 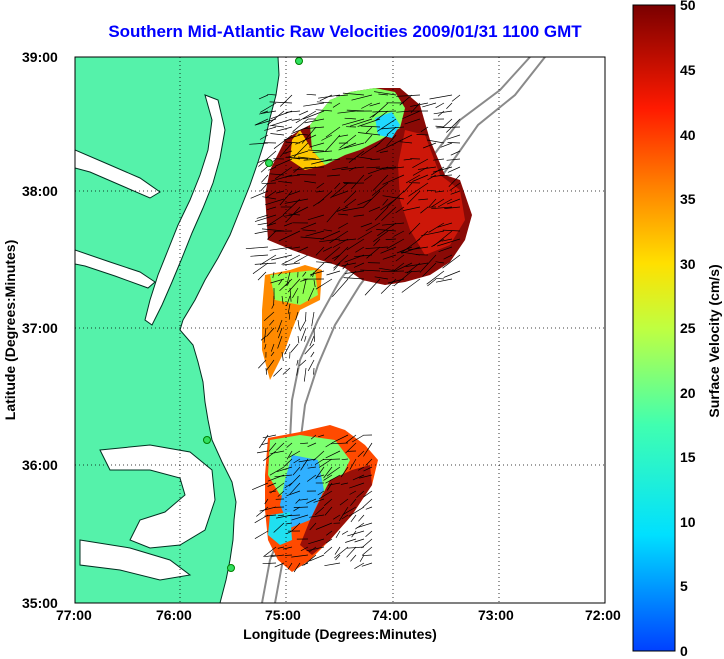 What do you see at coordinates (714, 341) in the screenshot?
I see `colorbar-label: Surface Velocity (cm/s)` at bounding box center [714, 341].